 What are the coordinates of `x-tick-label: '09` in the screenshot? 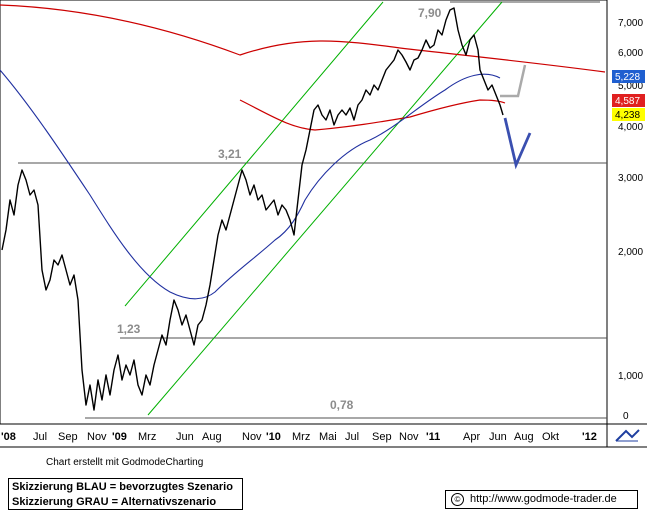 It's located at (119, 437).